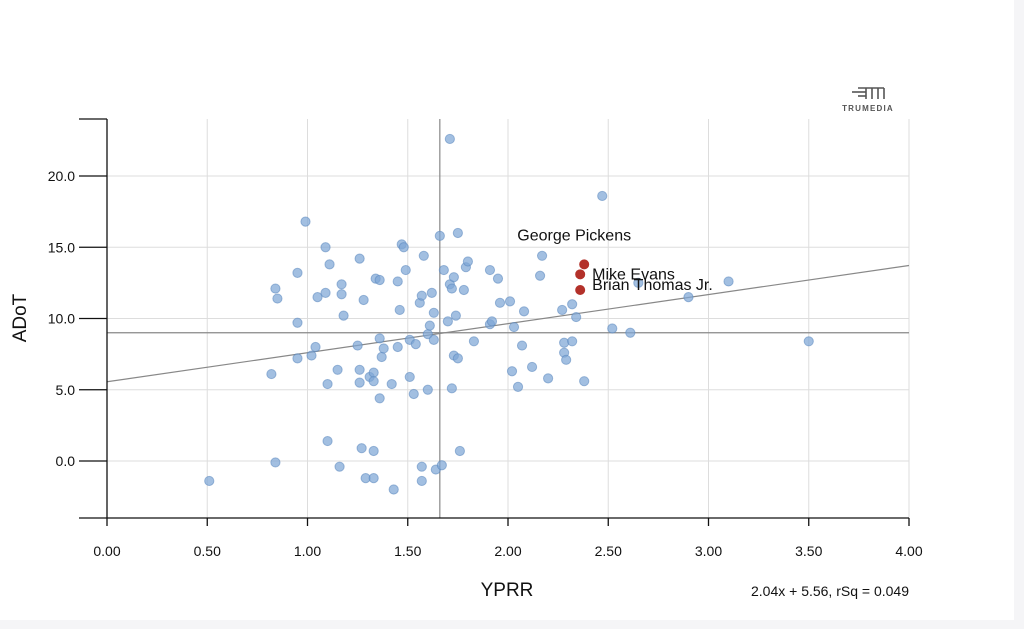 The image size is (1024, 629). I want to click on regression-line, so click(508, 323).